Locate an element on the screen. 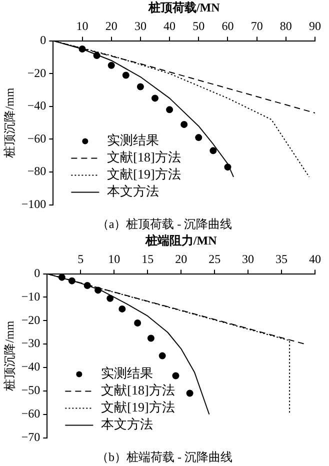 This screenshot has width=329, height=466. y-tick-label: −80 is located at coordinates (36, 171).